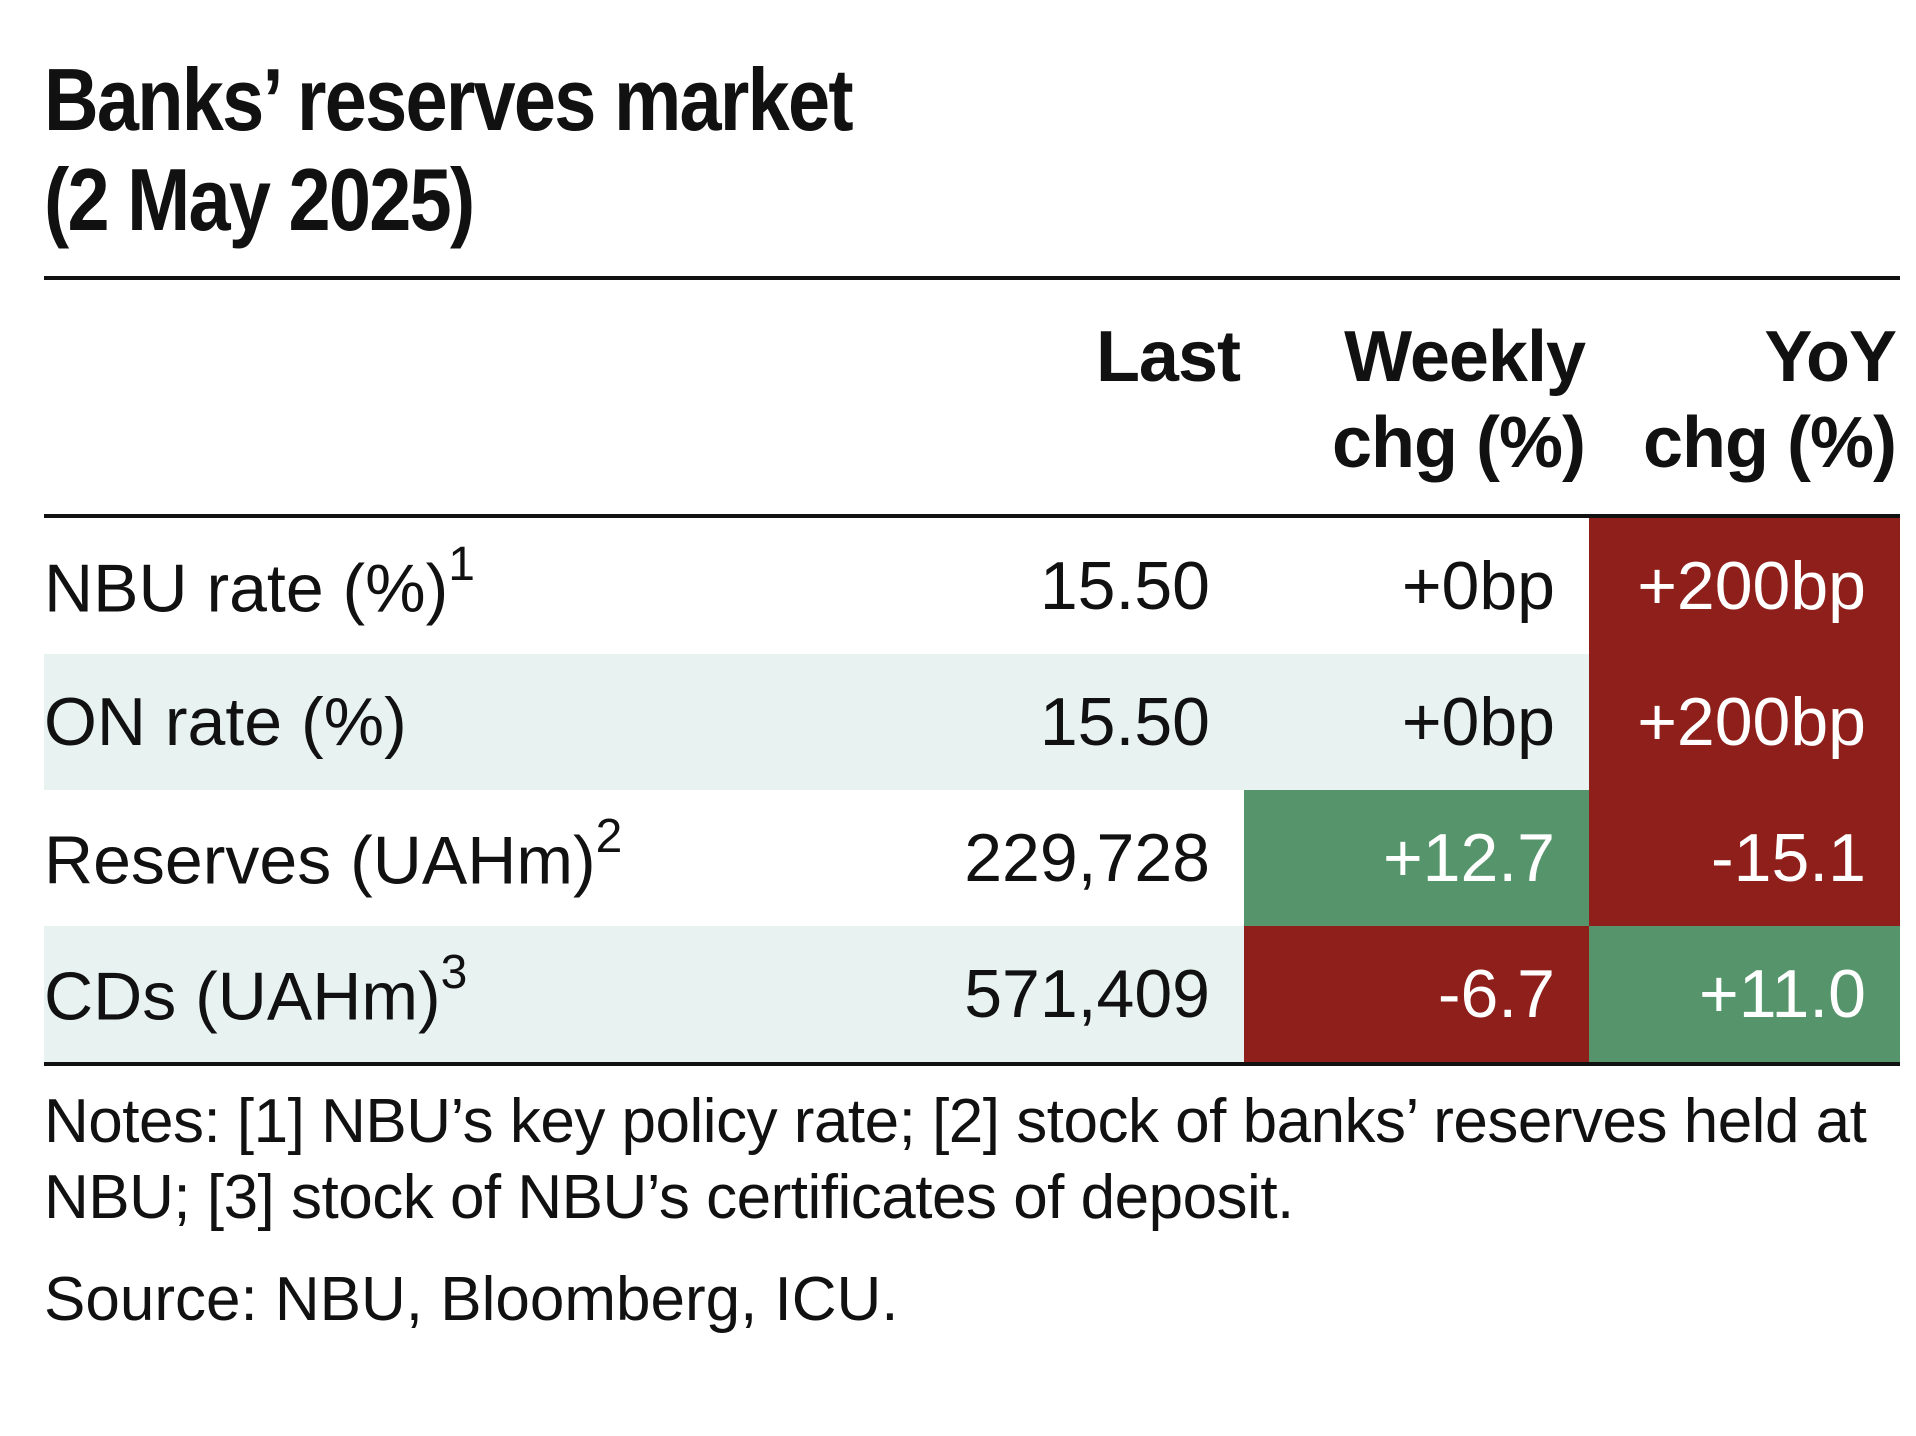 The image size is (1916, 1436). I want to click on title-line-2: (2 May 2025), so click(259, 199).